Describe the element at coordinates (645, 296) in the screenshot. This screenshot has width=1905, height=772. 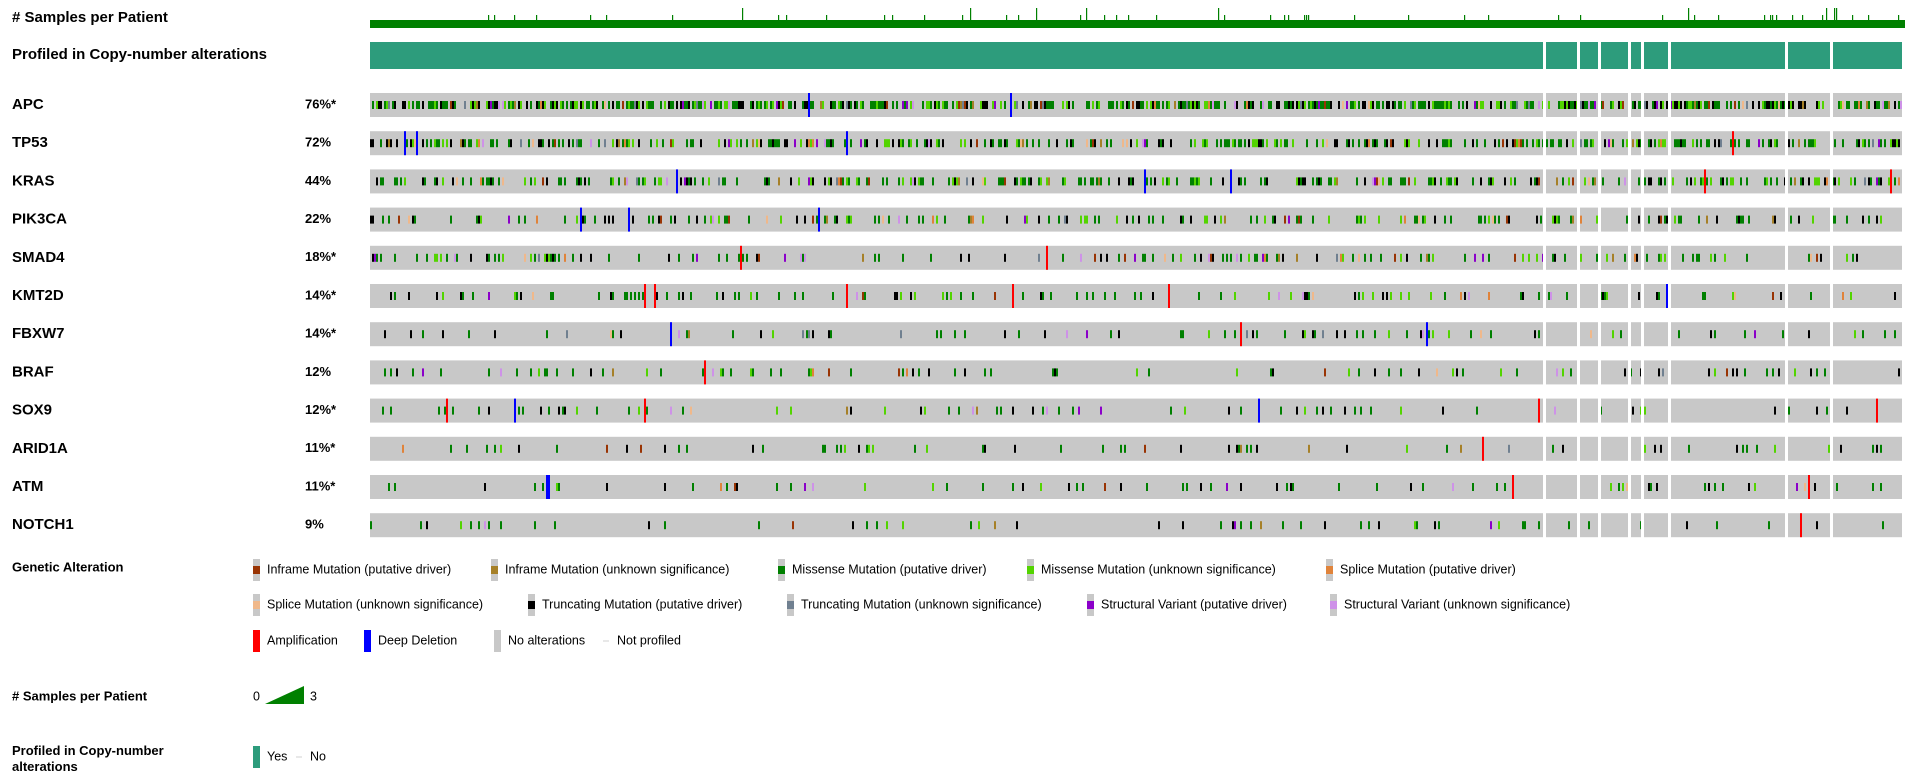
I see `cna` at that location.